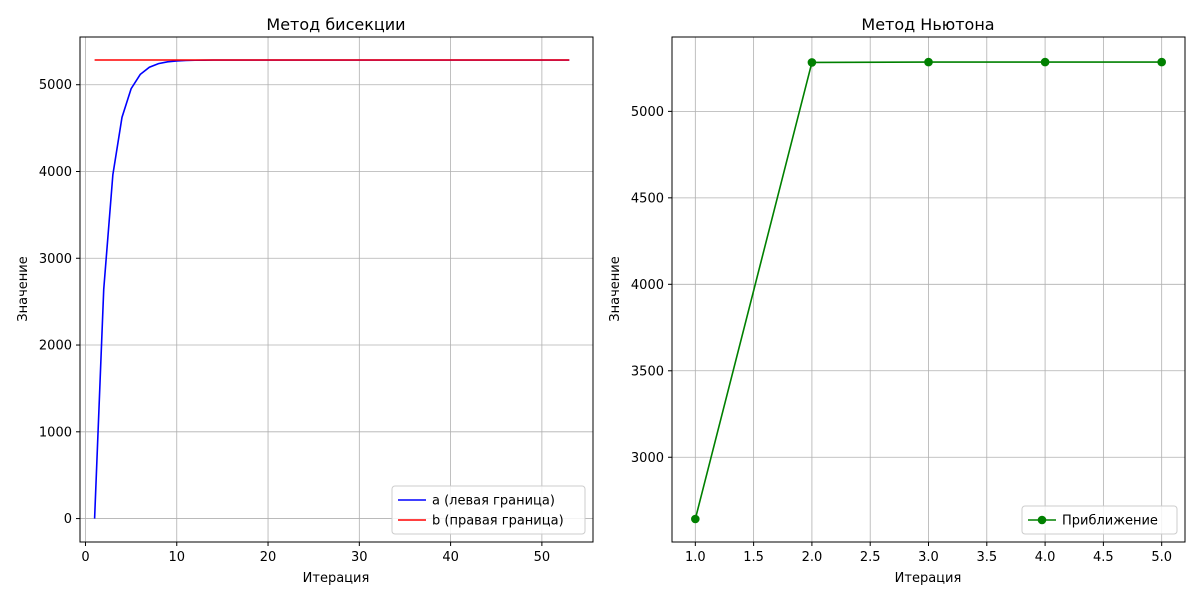 The width and height of the screenshot is (1200, 600). What do you see at coordinates (928, 557) in the screenshot?
I see `x-tick-label: 3.0` at bounding box center [928, 557].